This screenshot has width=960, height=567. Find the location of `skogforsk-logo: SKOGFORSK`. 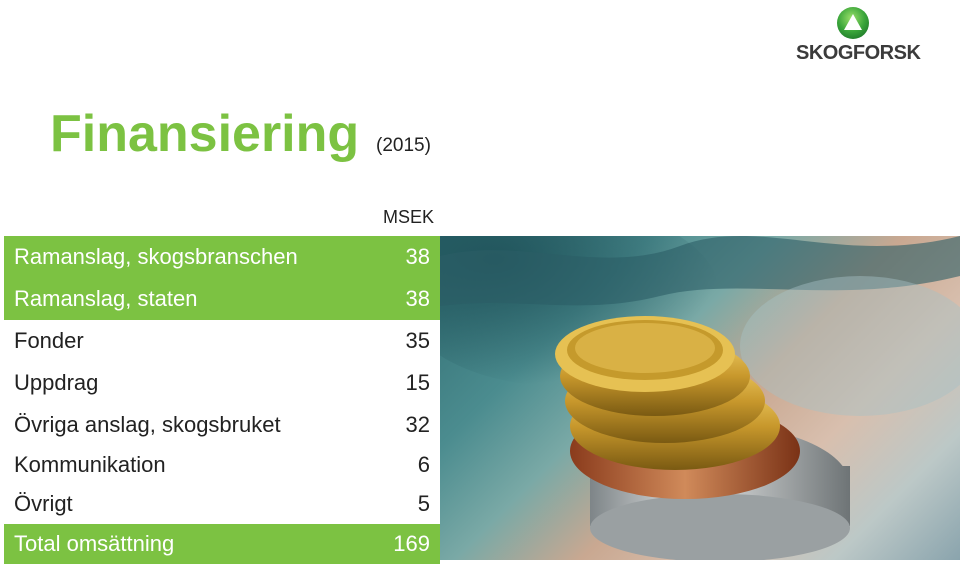

skogforsk-logo: SKOGFORSK is located at coordinates (858, 35).